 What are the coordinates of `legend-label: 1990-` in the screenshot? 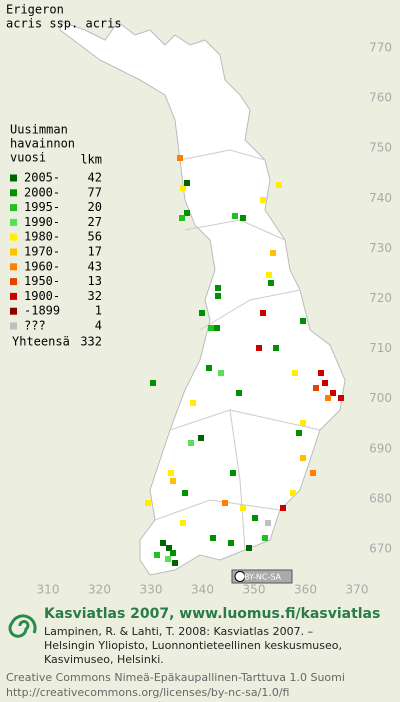 It's located at (42, 222).